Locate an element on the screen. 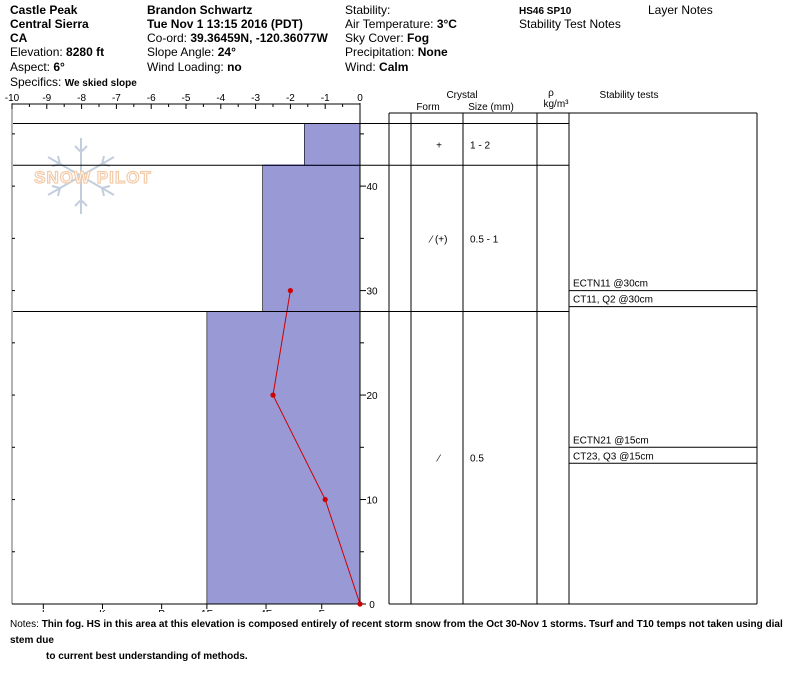  stability: Stability: is located at coordinates (368, 10).